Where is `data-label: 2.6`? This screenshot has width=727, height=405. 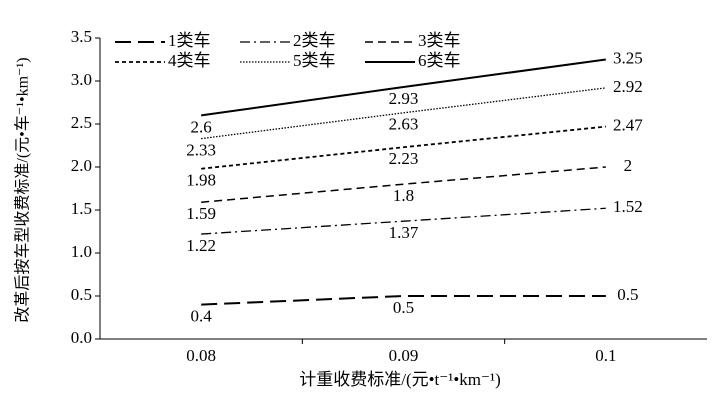 data-label: 2.6 is located at coordinates (201, 126).